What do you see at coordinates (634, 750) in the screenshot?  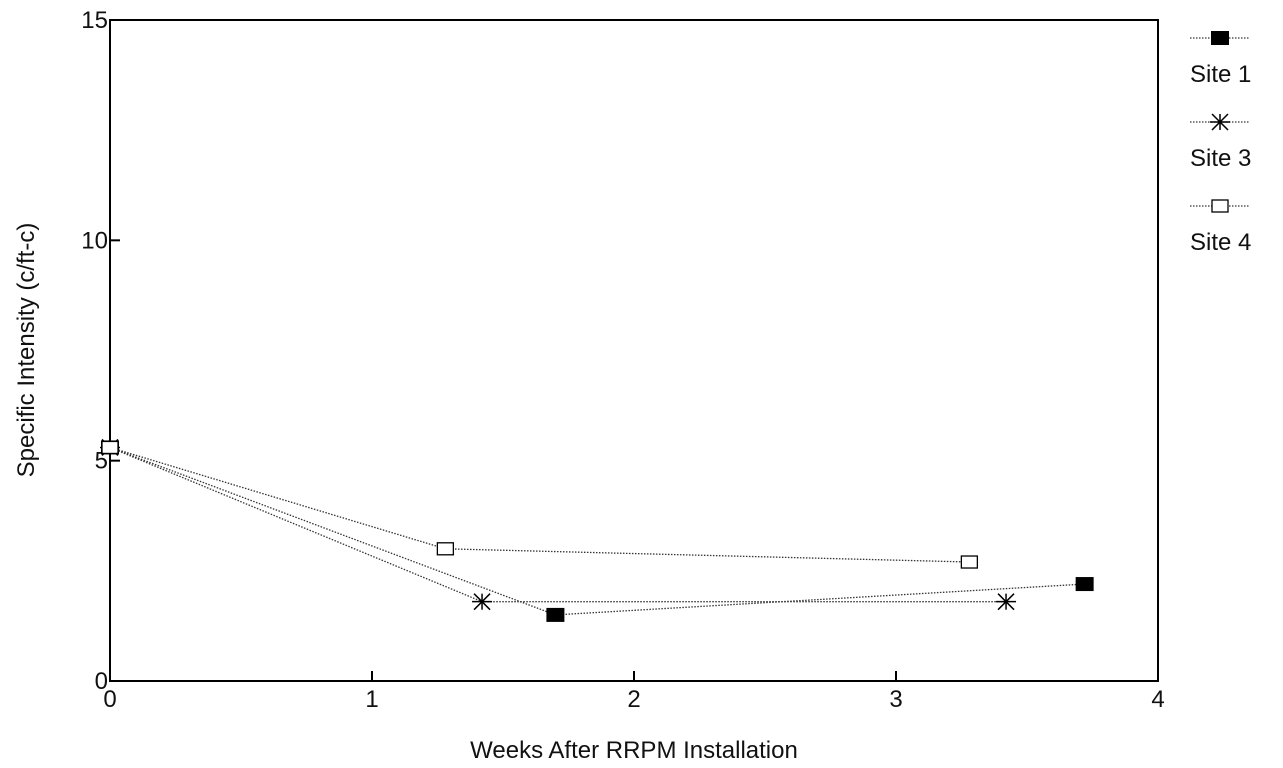 I see `x-axis-label: Weeks After RRPM Installation` at bounding box center [634, 750].